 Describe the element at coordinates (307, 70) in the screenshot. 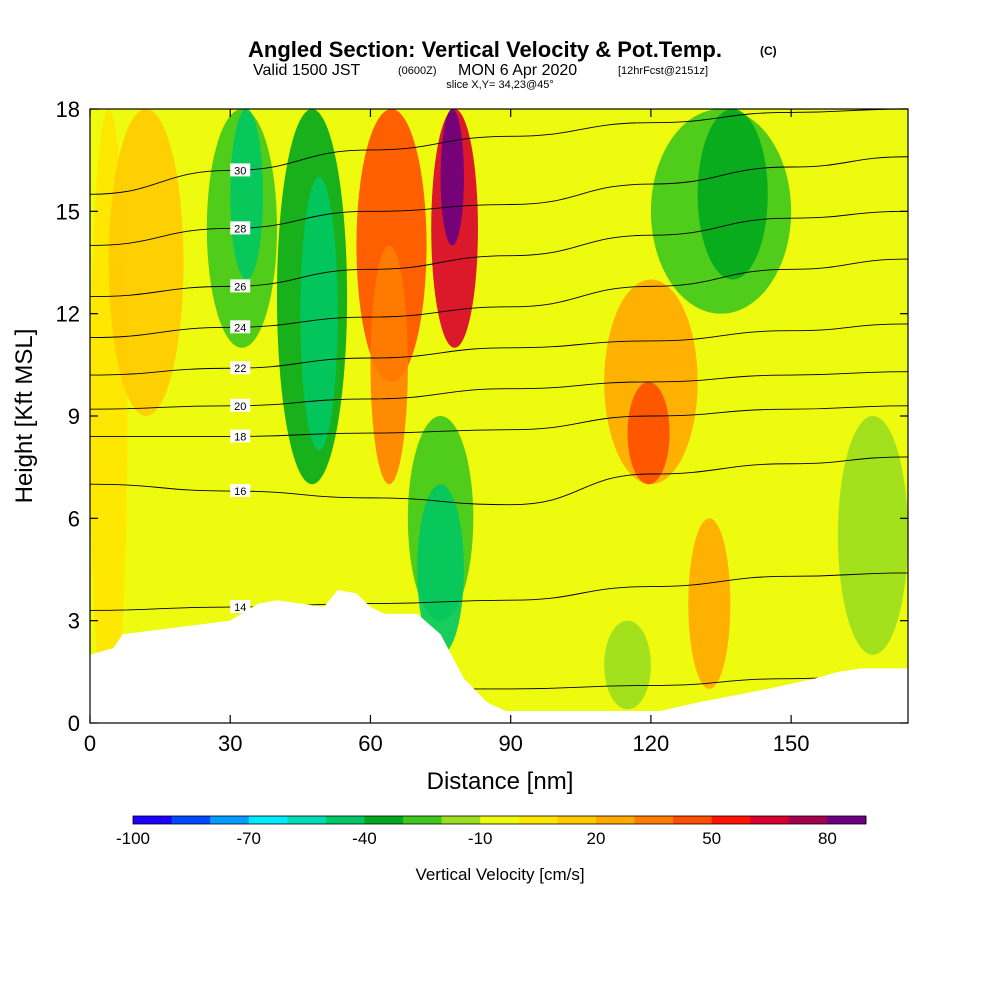

I see `subtitle-valid-prefix: Valid 1500 JST` at that location.